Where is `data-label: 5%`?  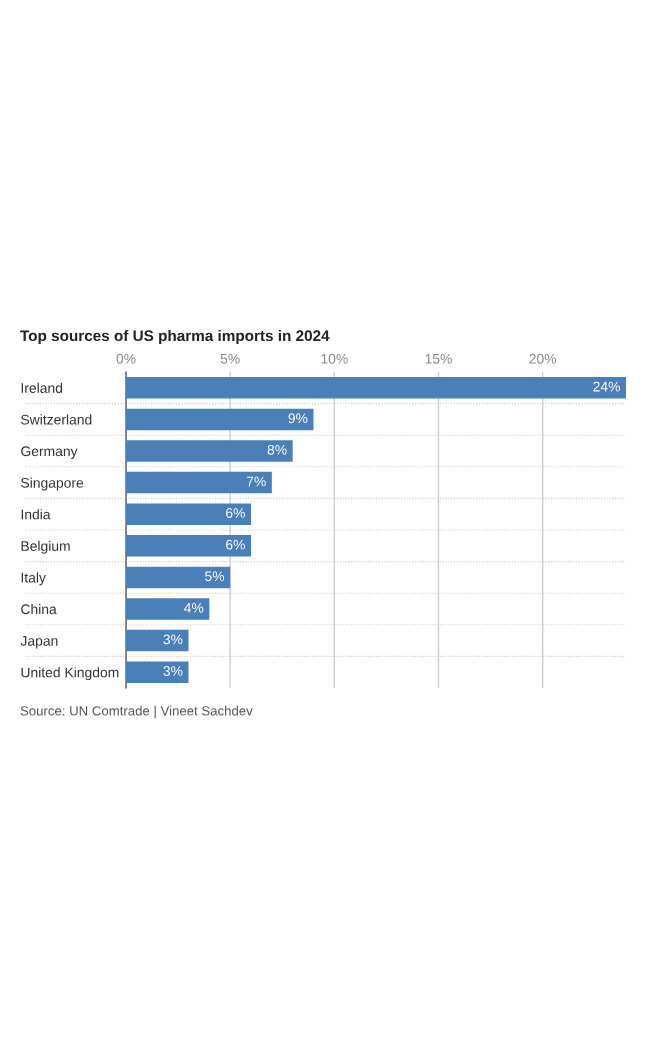 data-label: 5% is located at coordinates (215, 576).